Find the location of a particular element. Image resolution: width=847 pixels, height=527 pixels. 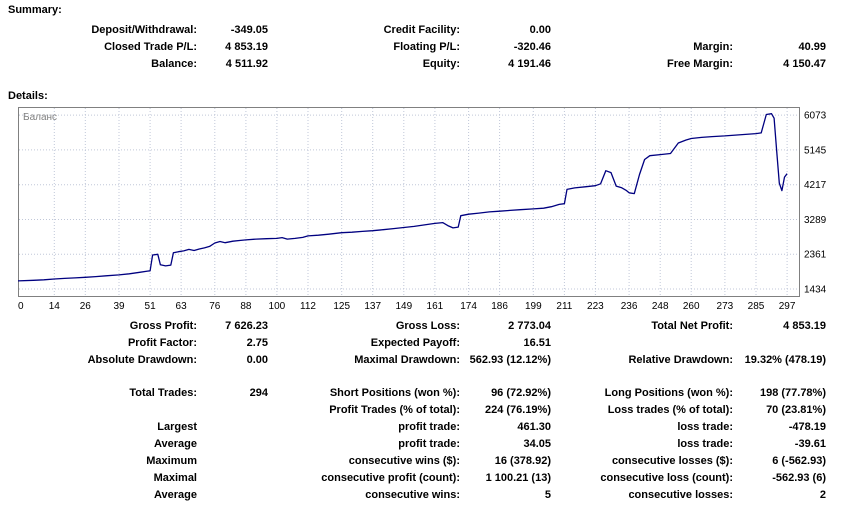

deposit-withdrawal-value: -349.05 is located at coordinates (249, 30).